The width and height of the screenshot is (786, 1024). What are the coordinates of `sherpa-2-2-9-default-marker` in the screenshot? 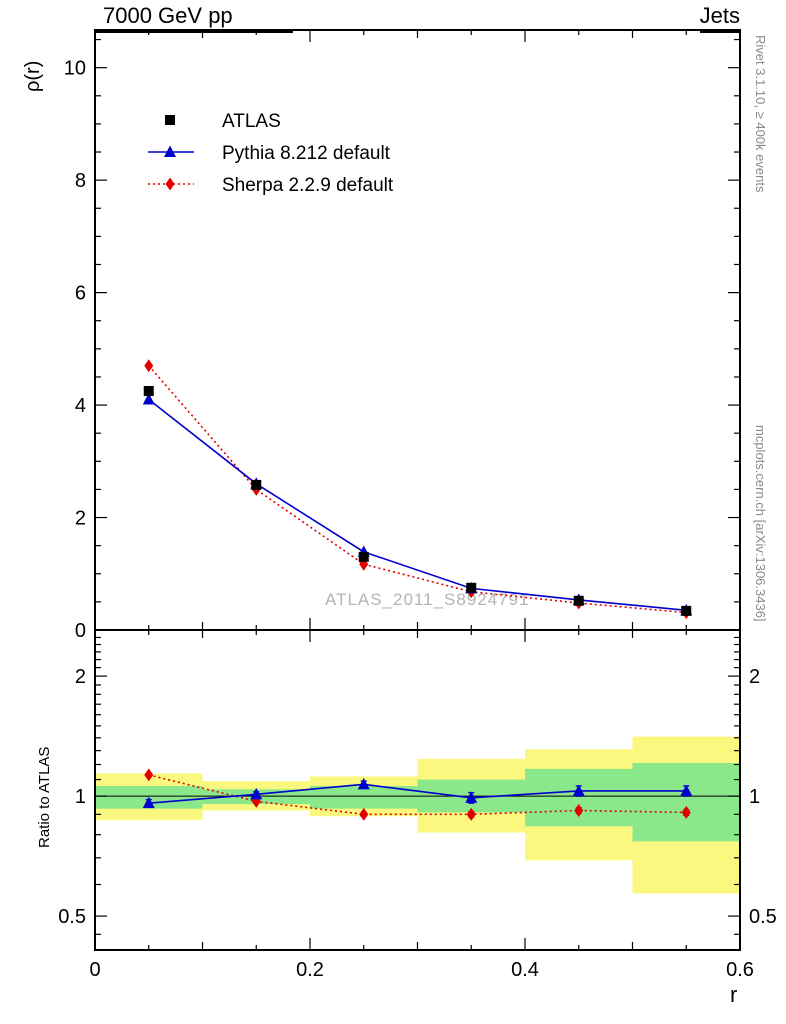 It's located at (149, 366).